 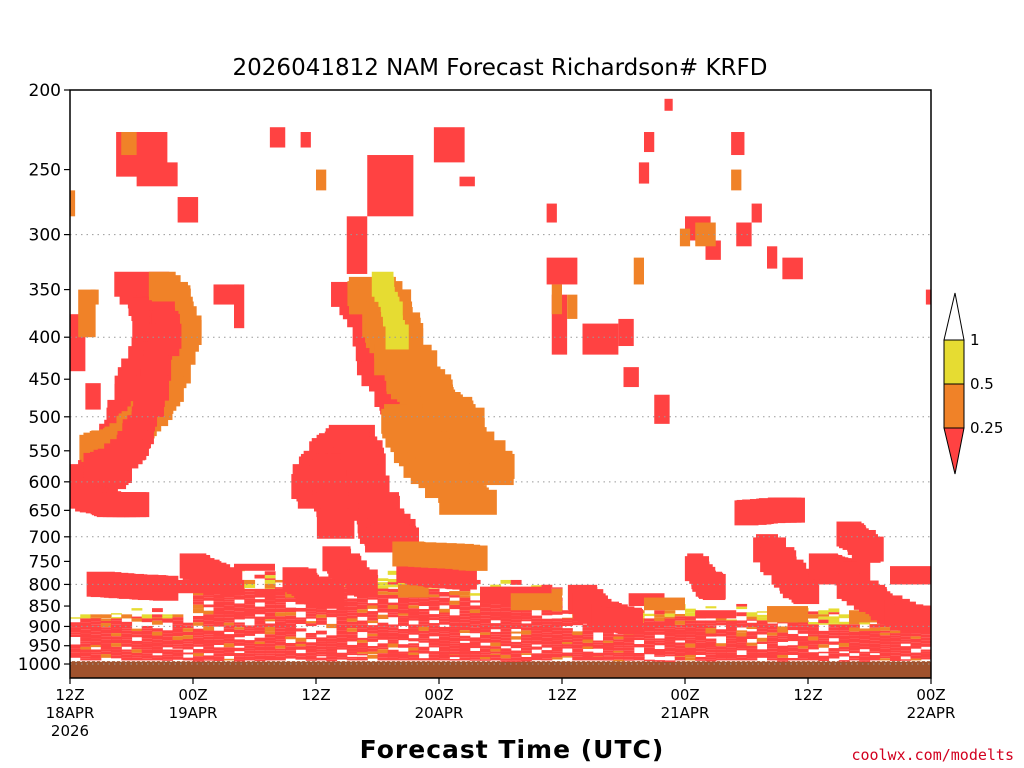 I want to click on x-tick-label: 00Z, so click(x=438, y=695).